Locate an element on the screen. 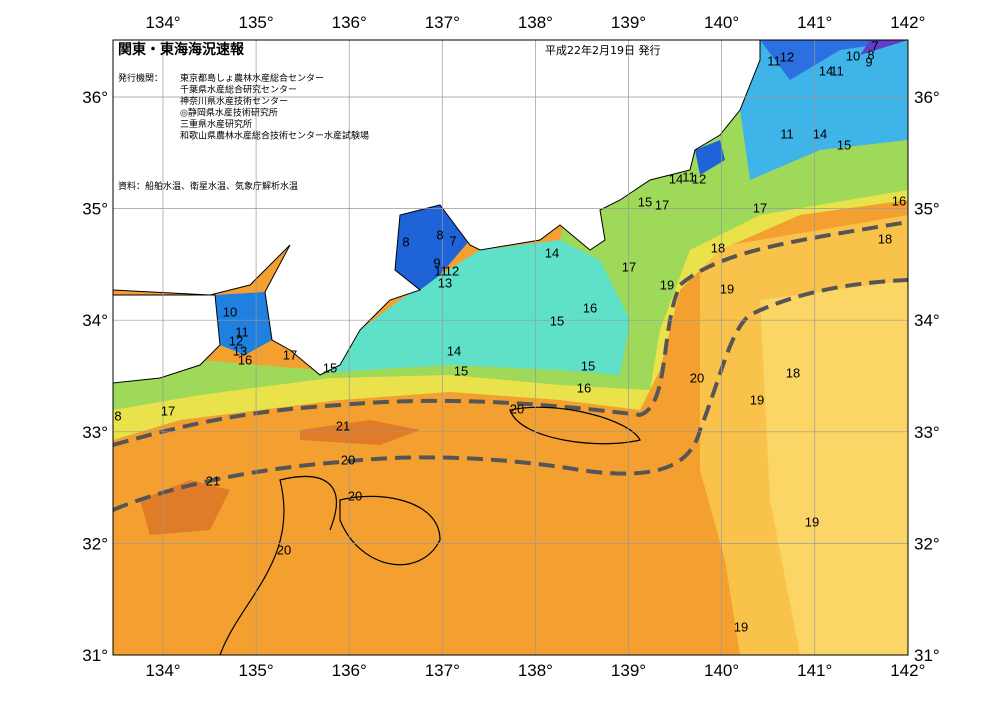 The width and height of the screenshot is (1002, 709). lat-label-left: 34° is located at coordinates (95, 320).